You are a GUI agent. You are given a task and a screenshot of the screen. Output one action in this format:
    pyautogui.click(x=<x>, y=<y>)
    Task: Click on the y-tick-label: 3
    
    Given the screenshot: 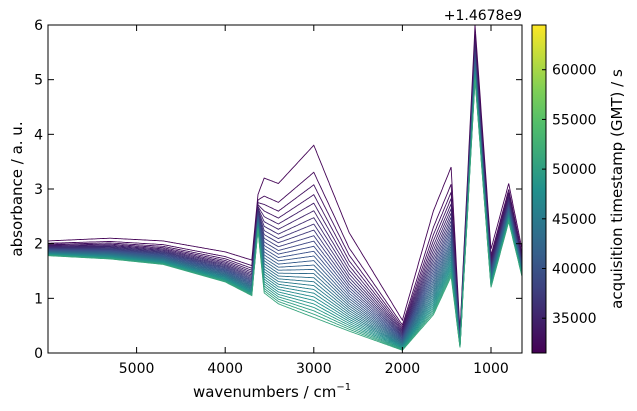 What is the action you would take?
    pyautogui.click(x=38, y=190)
    